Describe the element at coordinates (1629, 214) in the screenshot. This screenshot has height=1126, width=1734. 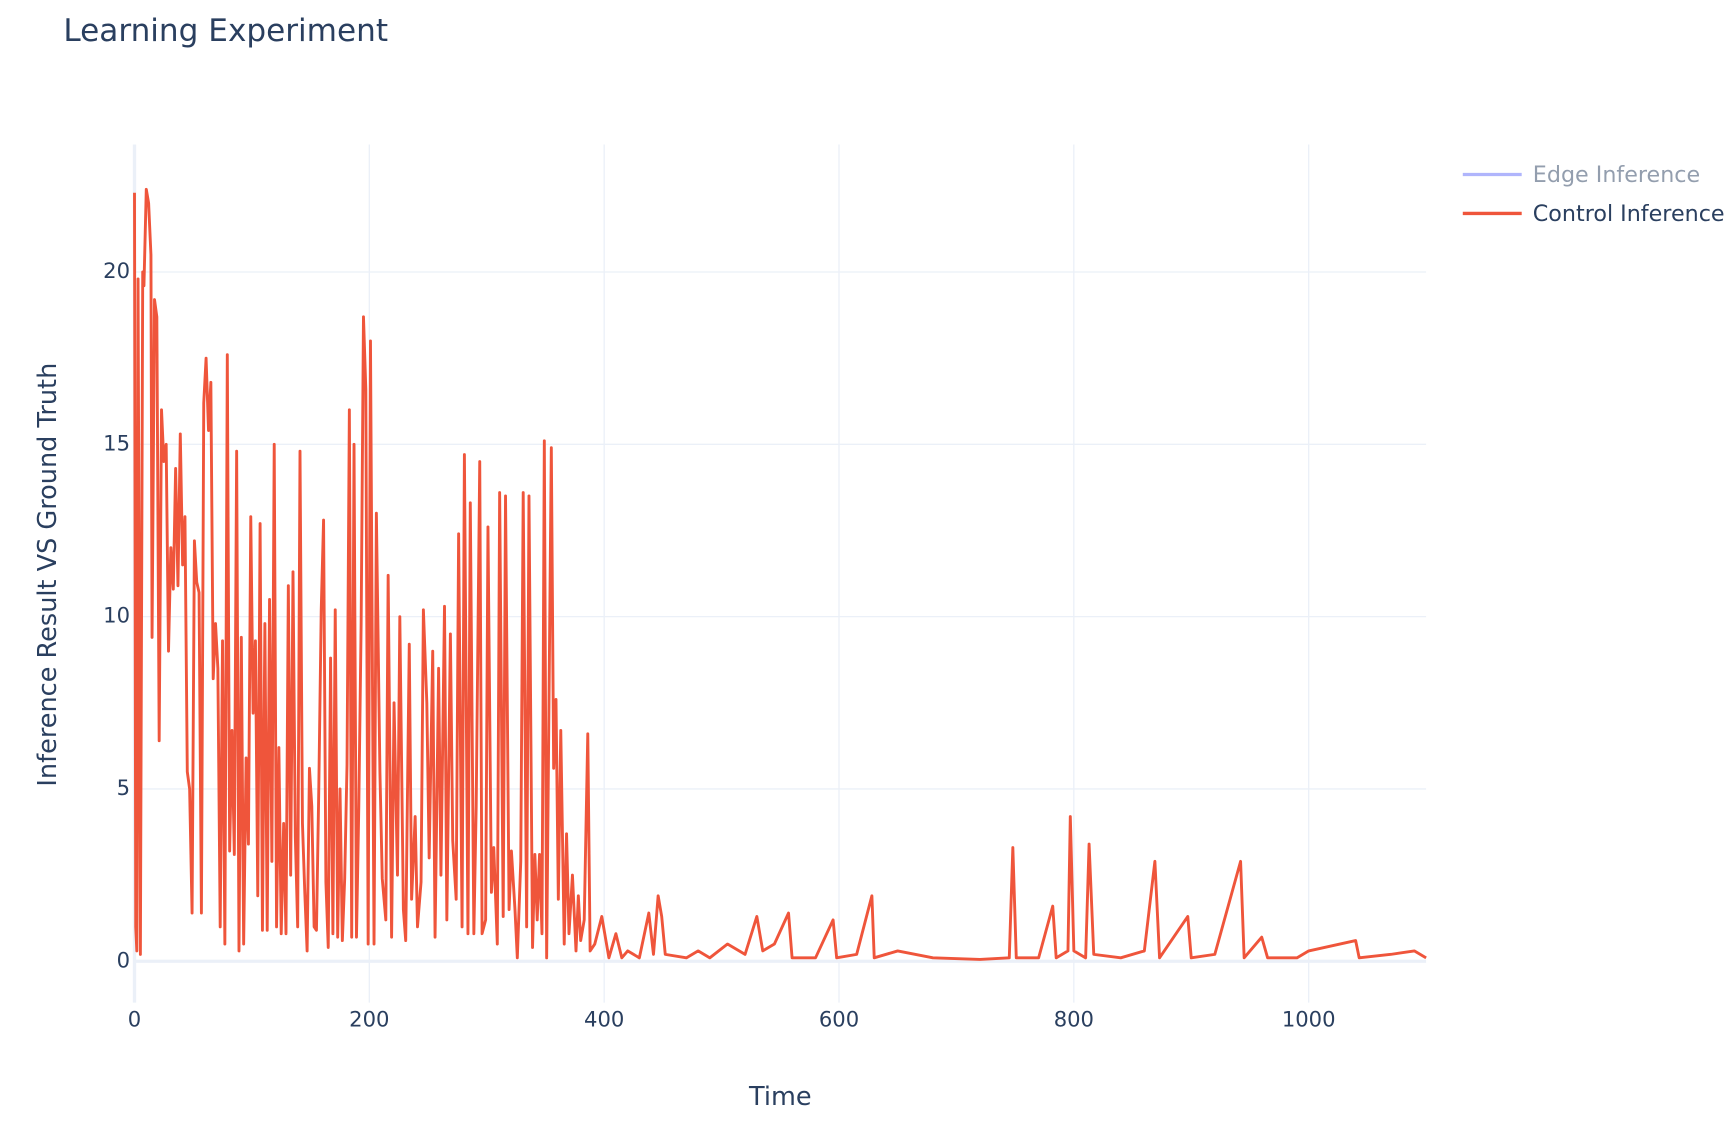
I see `legend-label: Control Inference` at that location.